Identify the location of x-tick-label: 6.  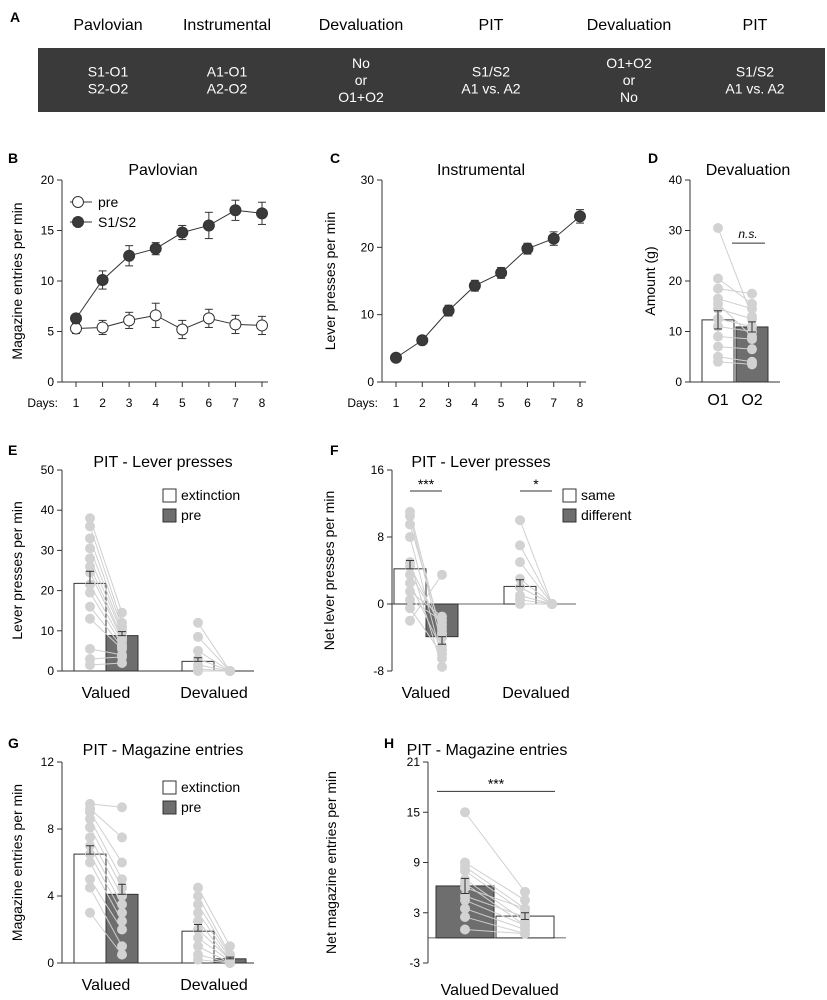
(209, 403).